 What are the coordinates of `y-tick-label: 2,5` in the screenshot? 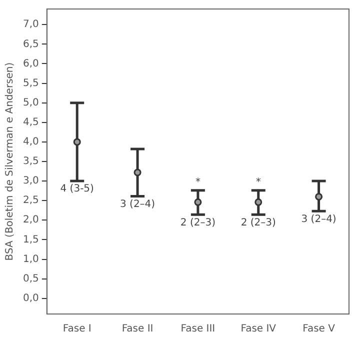 It's located at (30, 200).